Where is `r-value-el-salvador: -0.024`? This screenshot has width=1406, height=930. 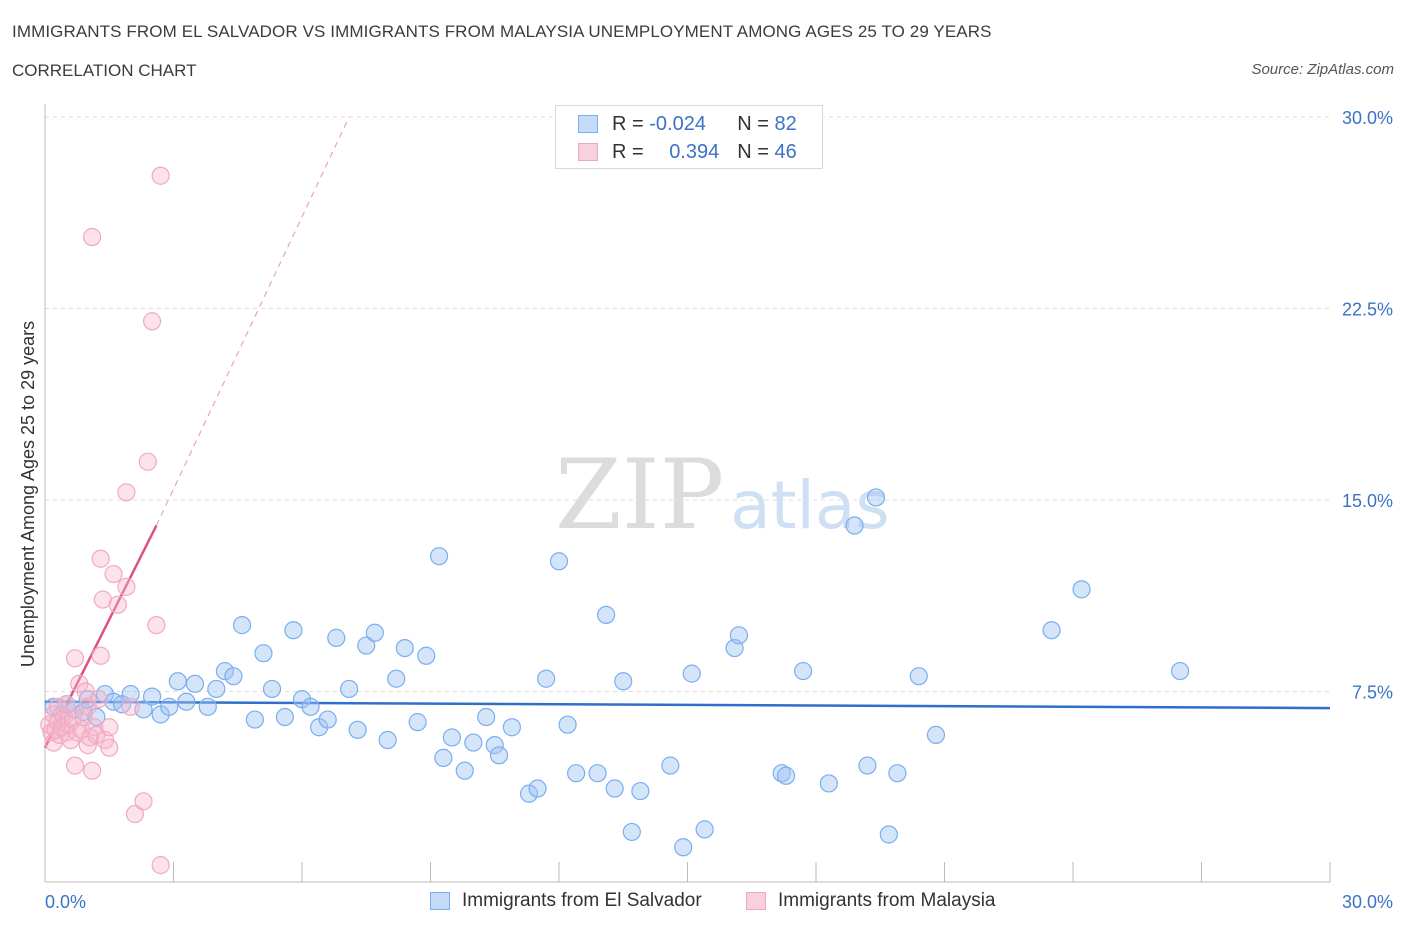
r-value-el-salvador: -0.024 is located at coordinates (677, 123).